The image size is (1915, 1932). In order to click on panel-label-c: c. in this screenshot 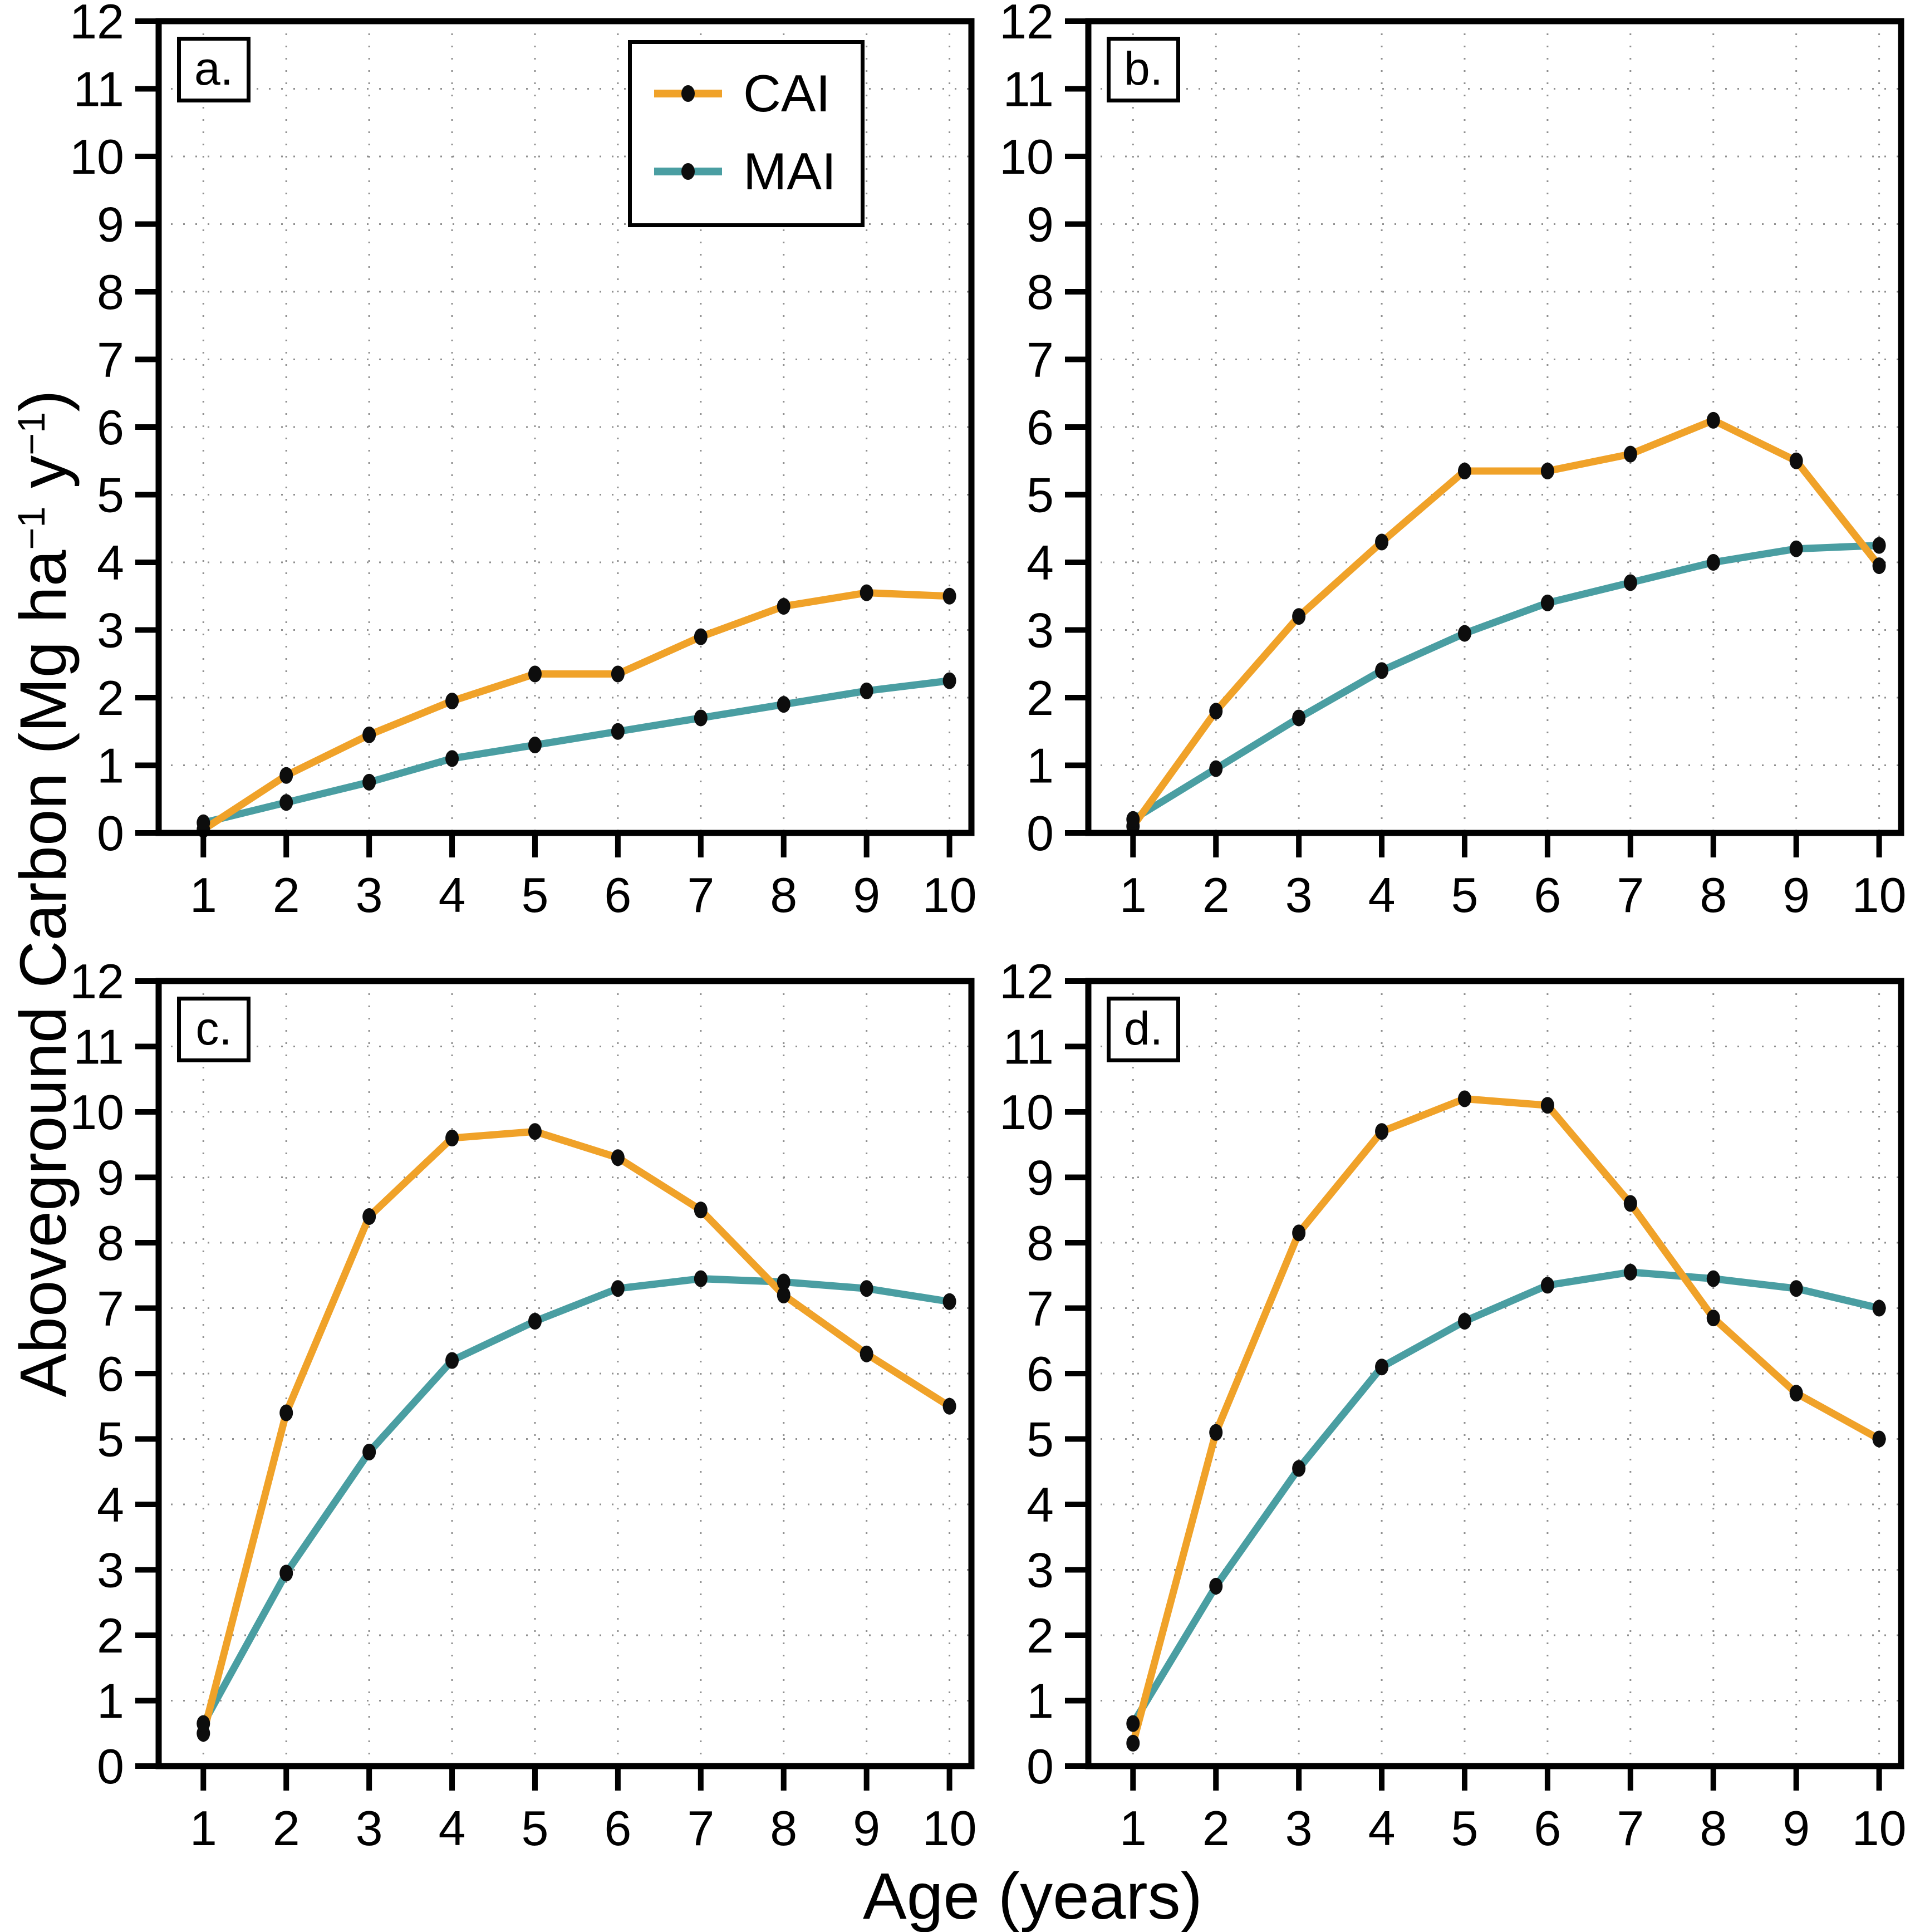, I will do `click(214, 1029)`.